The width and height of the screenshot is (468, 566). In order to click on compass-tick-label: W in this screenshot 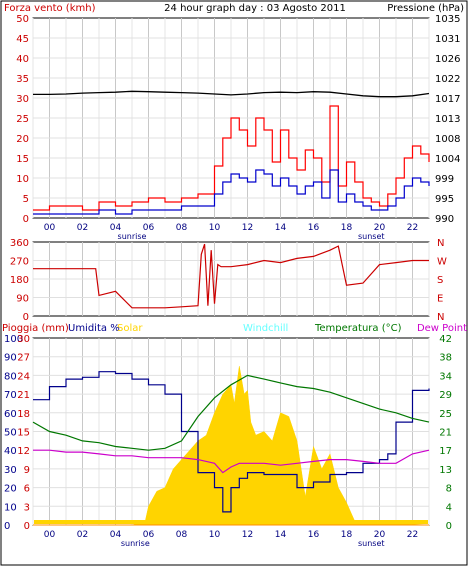, I will do `click(442, 262)`.